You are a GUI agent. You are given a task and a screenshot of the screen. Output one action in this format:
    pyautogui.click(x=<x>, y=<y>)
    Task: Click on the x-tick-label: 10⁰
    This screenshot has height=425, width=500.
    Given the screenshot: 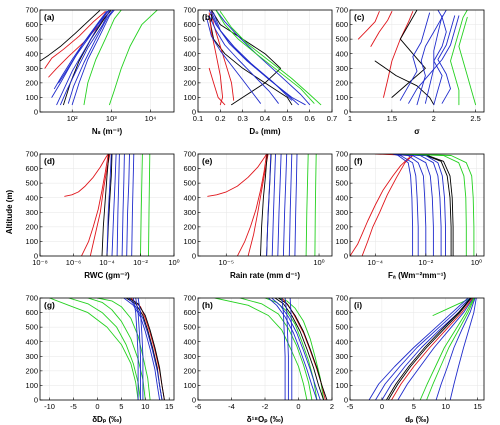 What is the action you would take?
    pyautogui.click(x=173, y=262)
    